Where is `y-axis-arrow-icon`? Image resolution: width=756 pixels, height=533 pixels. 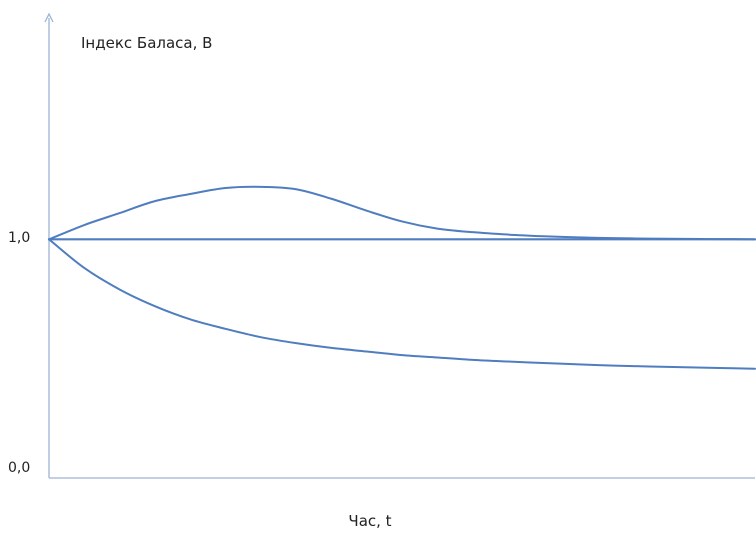
y-axis-arrow-icon is located at coordinates (49, 17).